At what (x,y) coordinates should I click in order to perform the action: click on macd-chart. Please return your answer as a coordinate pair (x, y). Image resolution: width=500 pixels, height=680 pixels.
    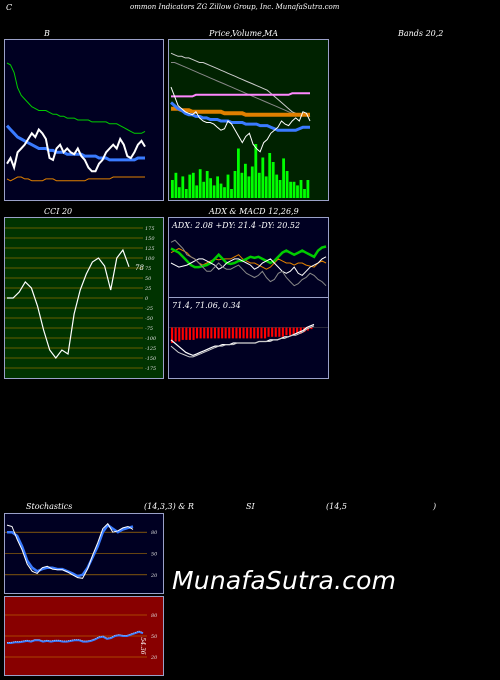
    Looking at the image, I should click on (248, 340).